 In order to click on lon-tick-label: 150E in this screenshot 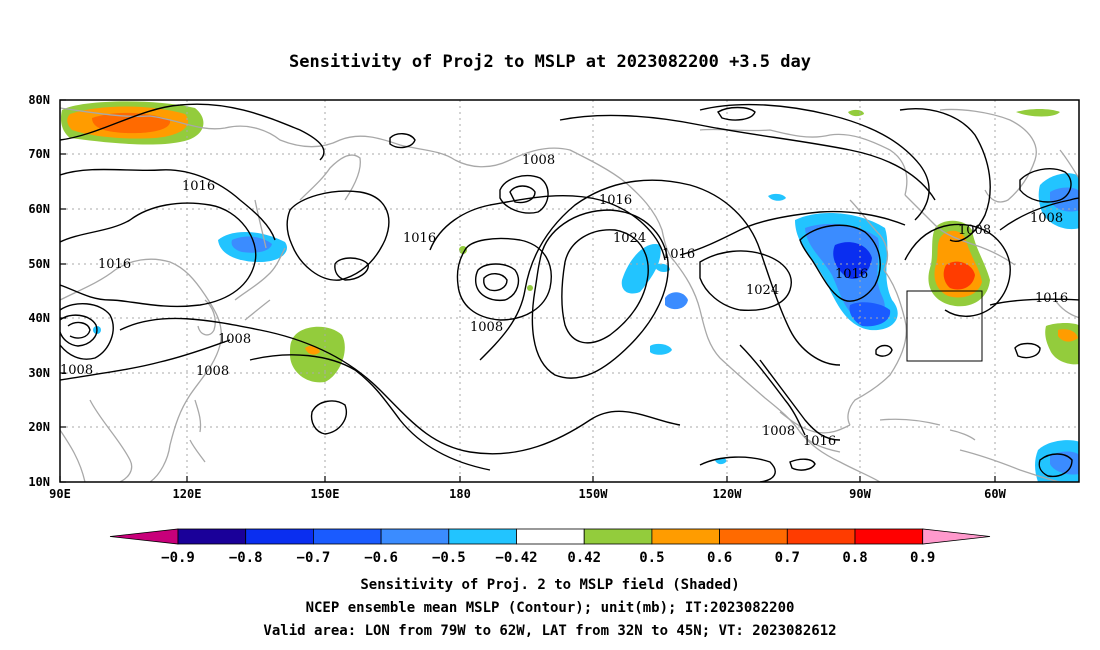, I will do `click(325, 494)`.